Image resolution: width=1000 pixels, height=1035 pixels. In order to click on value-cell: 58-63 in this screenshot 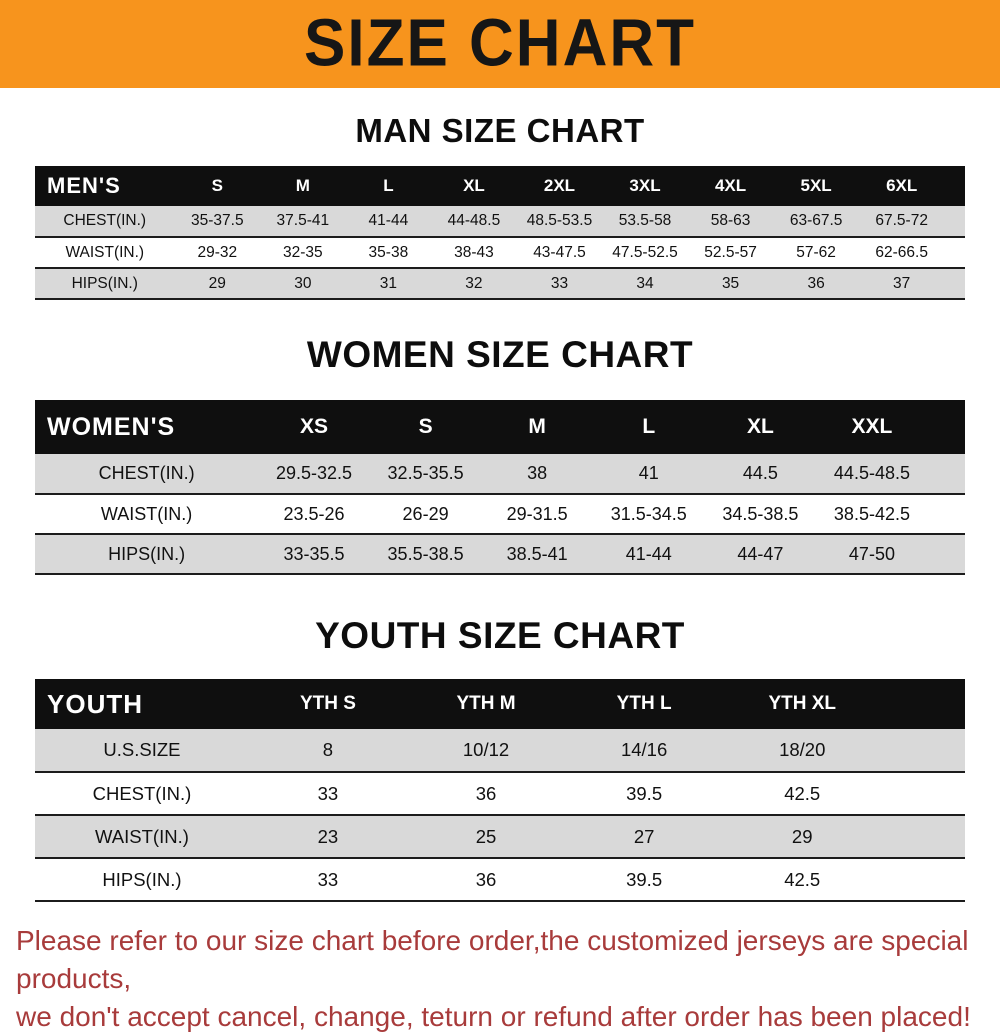, I will do `click(730, 220)`.